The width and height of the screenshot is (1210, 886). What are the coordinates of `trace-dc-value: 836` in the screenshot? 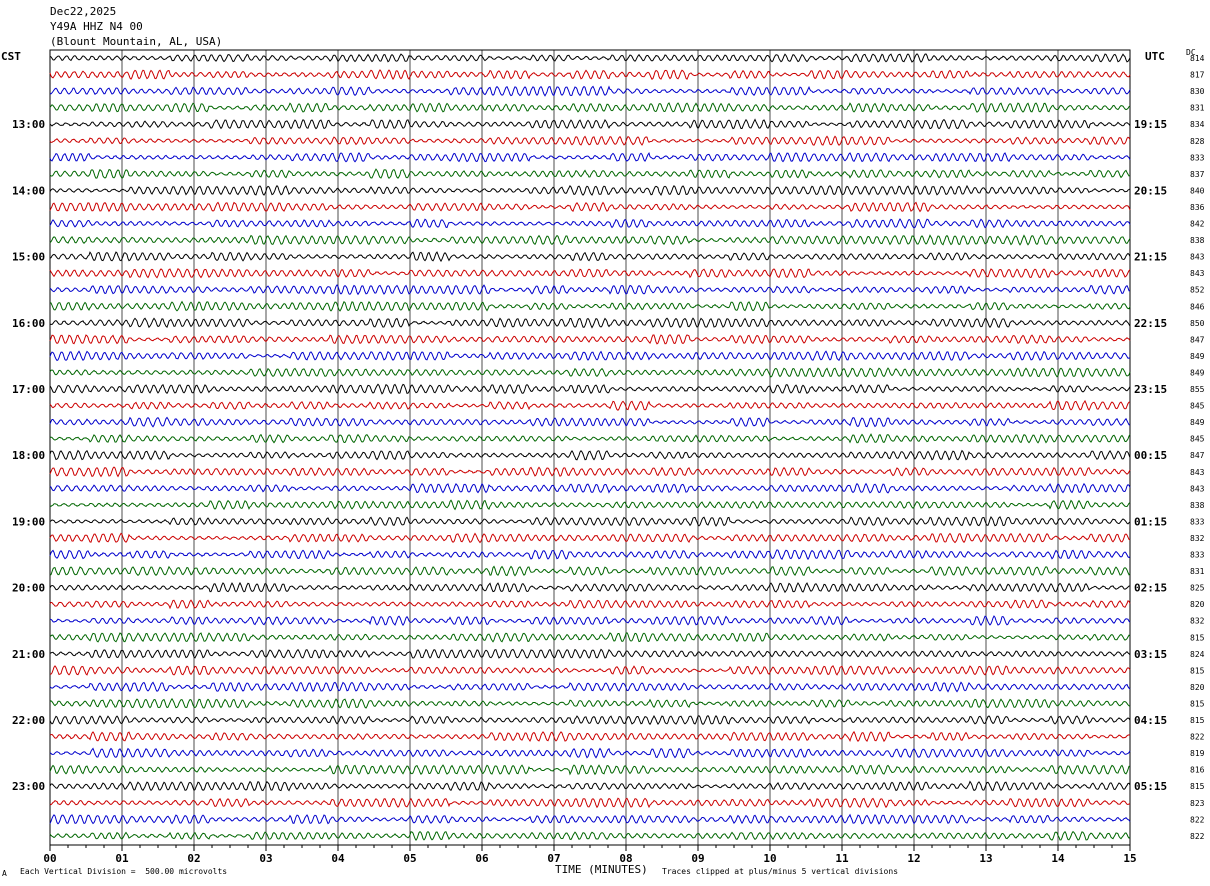 It's located at (1197, 207).